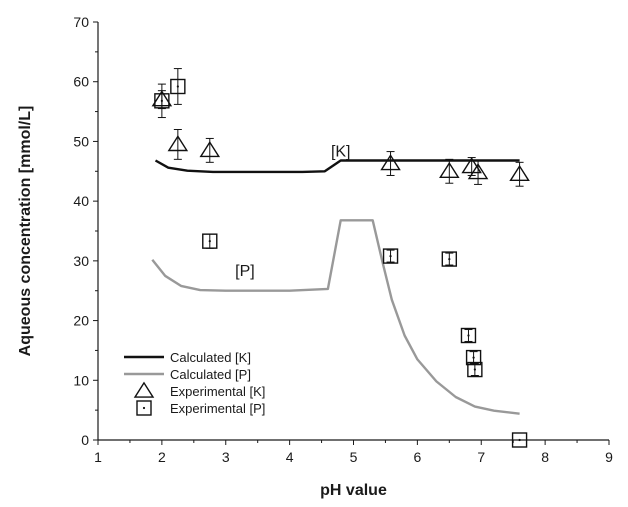 The height and width of the screenshot is (507, 628). Describe the element at coordinates (162, 457) in the screenshot. I see `x-tick-label: 2` at that location.